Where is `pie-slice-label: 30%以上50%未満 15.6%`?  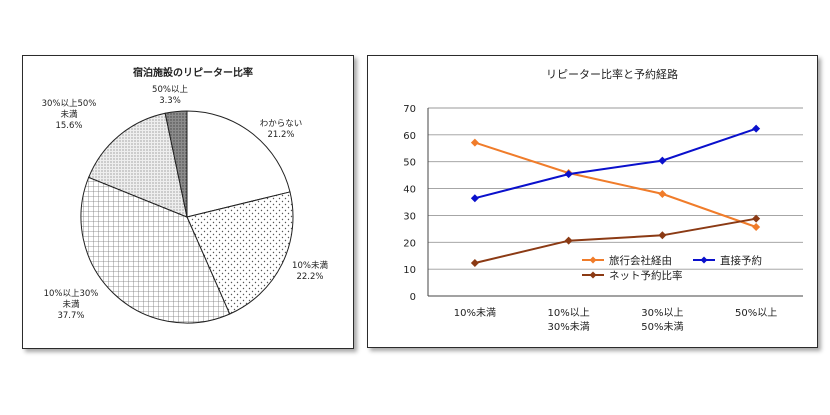 pie-slice-label: 30%以上50%未満 15.6% is located at coordinates (69, 115).